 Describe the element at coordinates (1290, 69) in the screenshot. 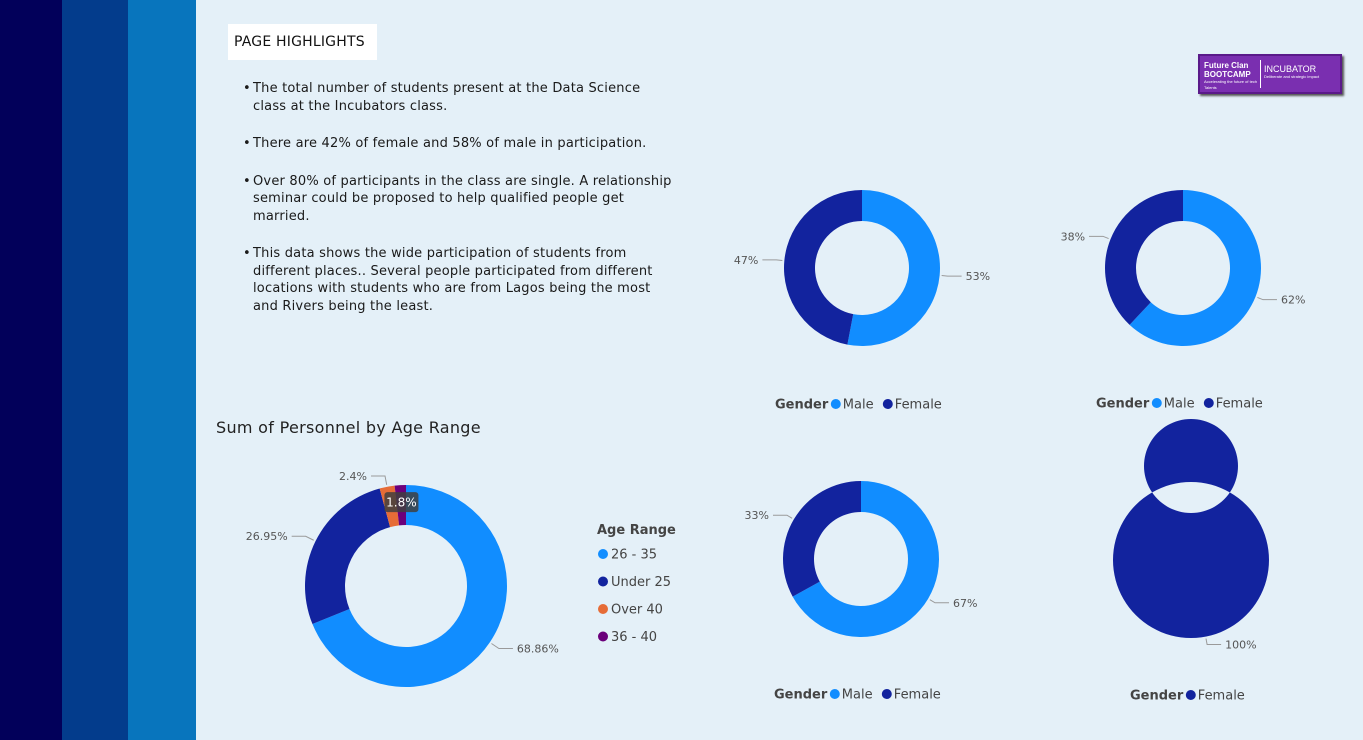

I see `logo-right-text: INCUBATOR` at that location.